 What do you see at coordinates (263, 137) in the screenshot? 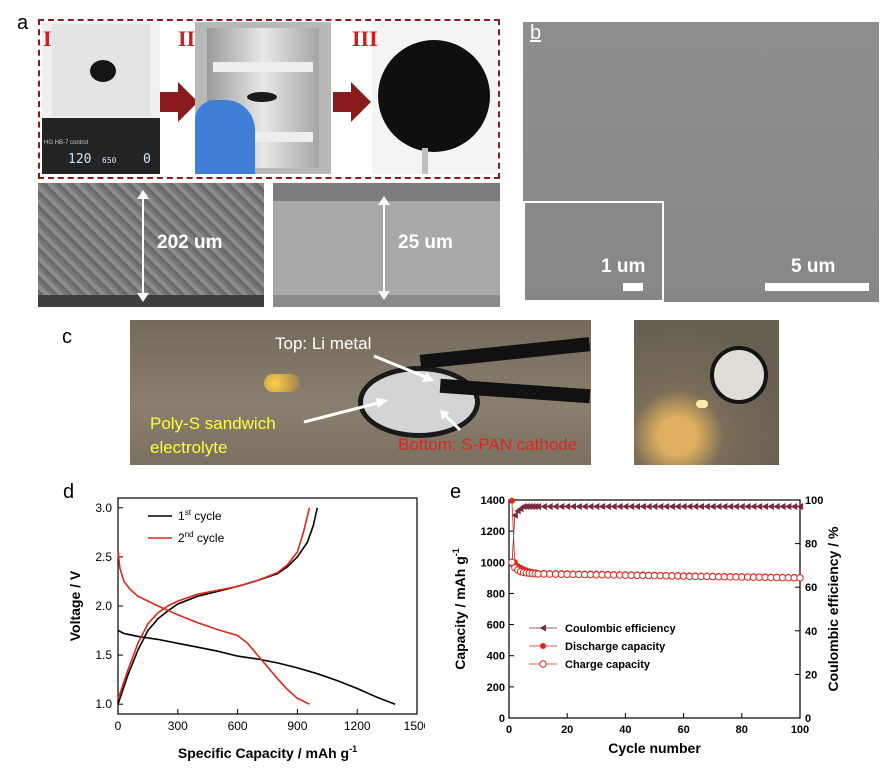
I see `press-plate-bottom` at bounding box center [263, 137].